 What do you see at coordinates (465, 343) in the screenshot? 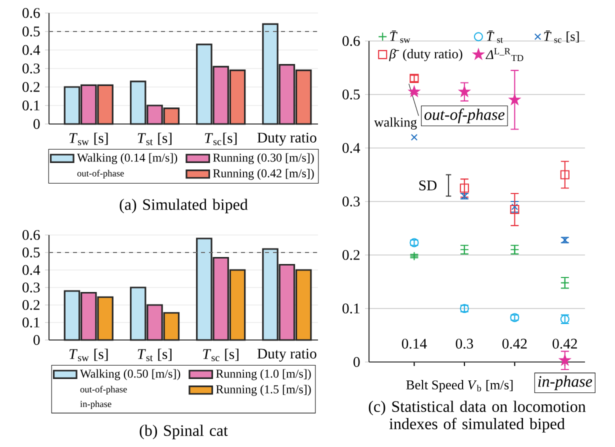
I see `x-tick-label: 0.3` at bounding box center [465, 343].